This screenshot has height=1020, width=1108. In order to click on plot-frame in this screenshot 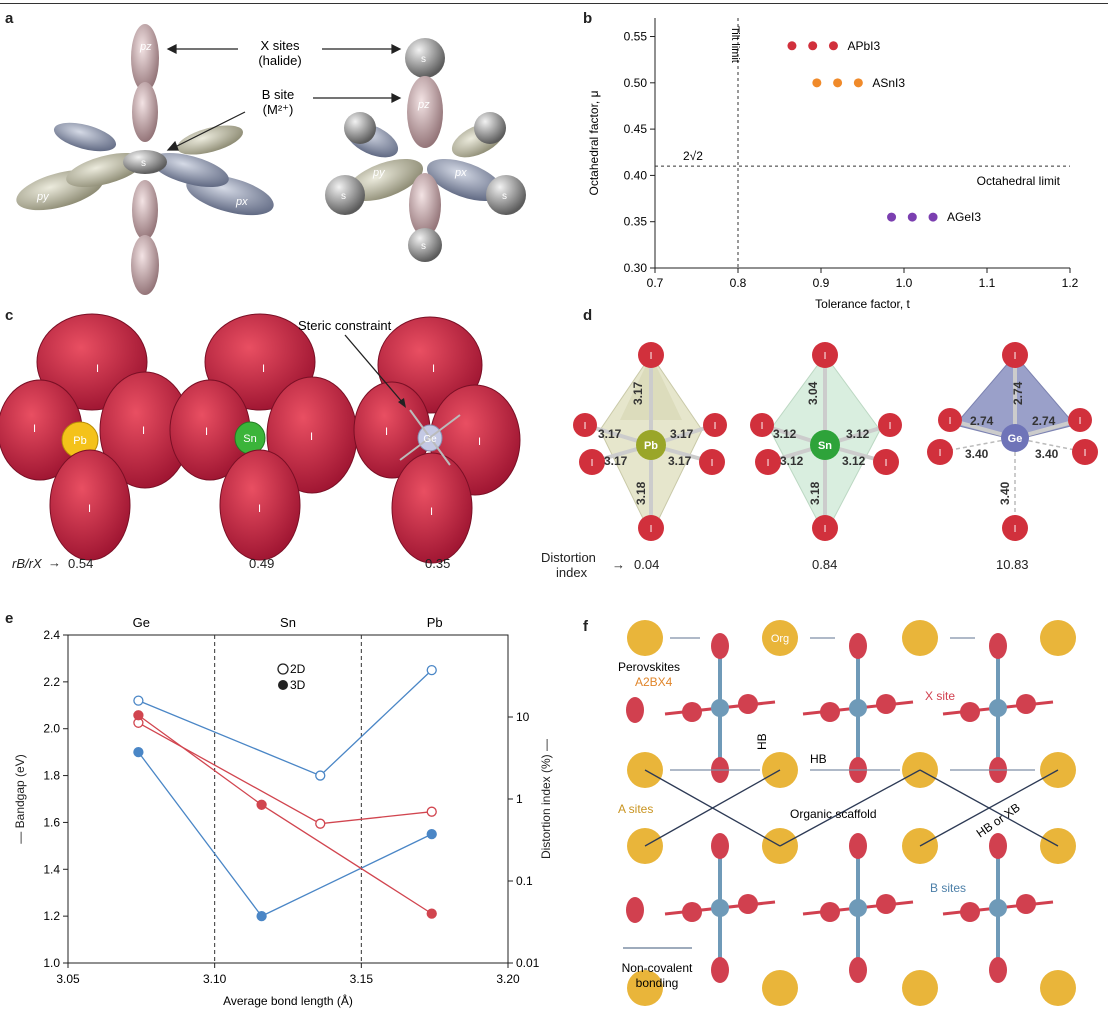, I will do `click(288, 799)`.